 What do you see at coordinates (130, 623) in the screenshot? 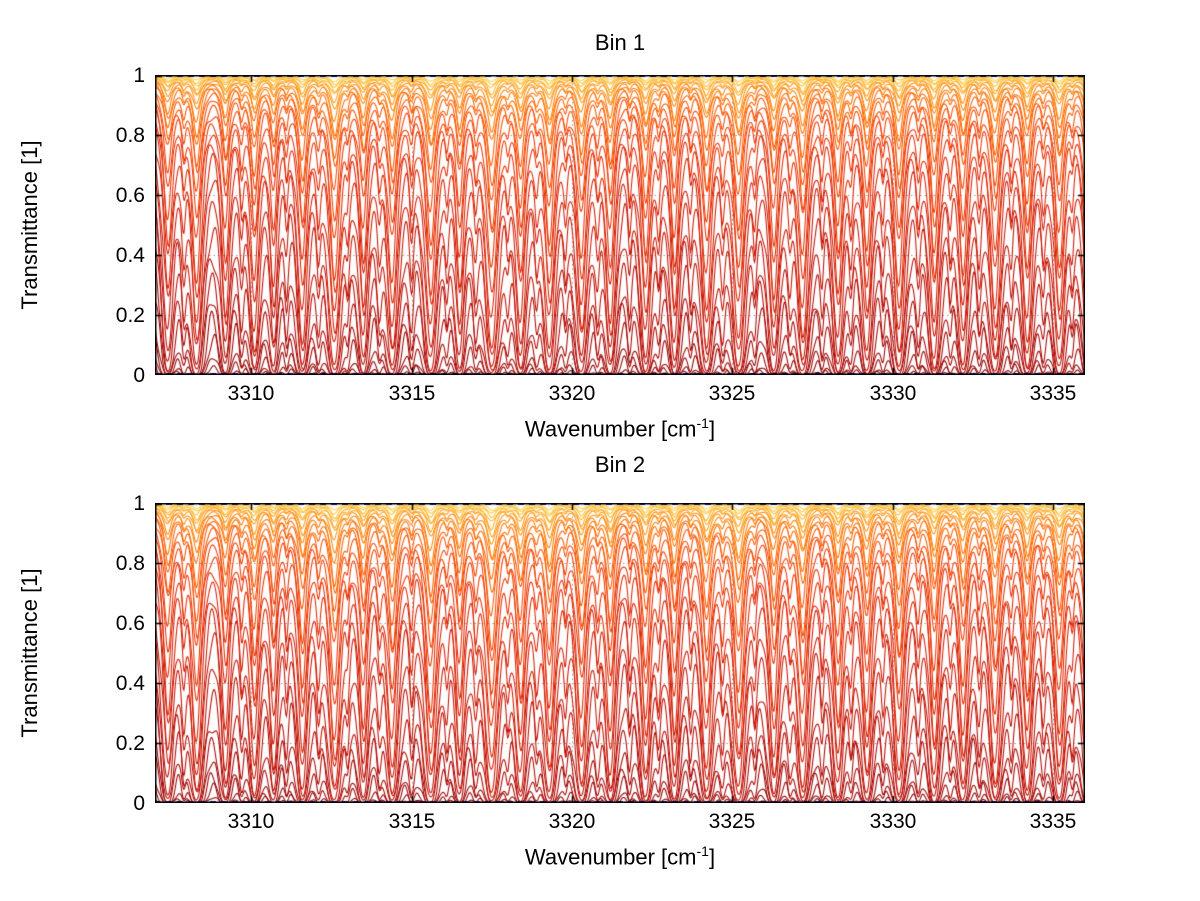
I see `plot2-ytick-0.6: 0.6` at bounding box center [130, 623].